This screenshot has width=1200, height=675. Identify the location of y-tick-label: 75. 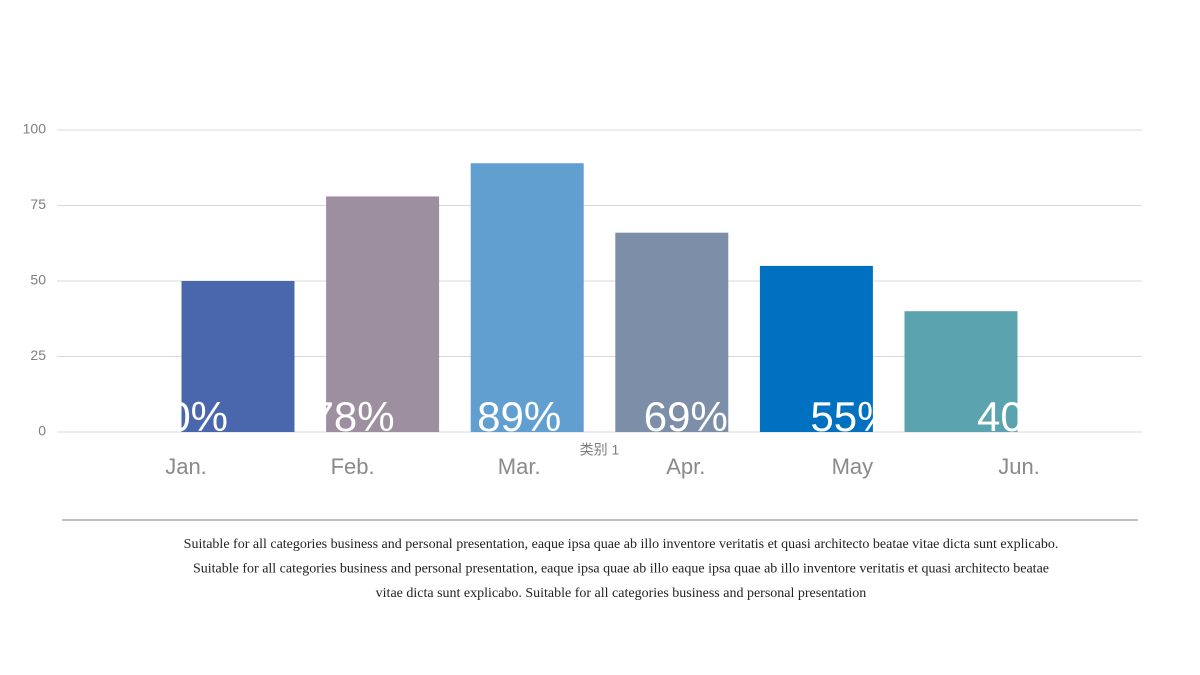
(38, 204).